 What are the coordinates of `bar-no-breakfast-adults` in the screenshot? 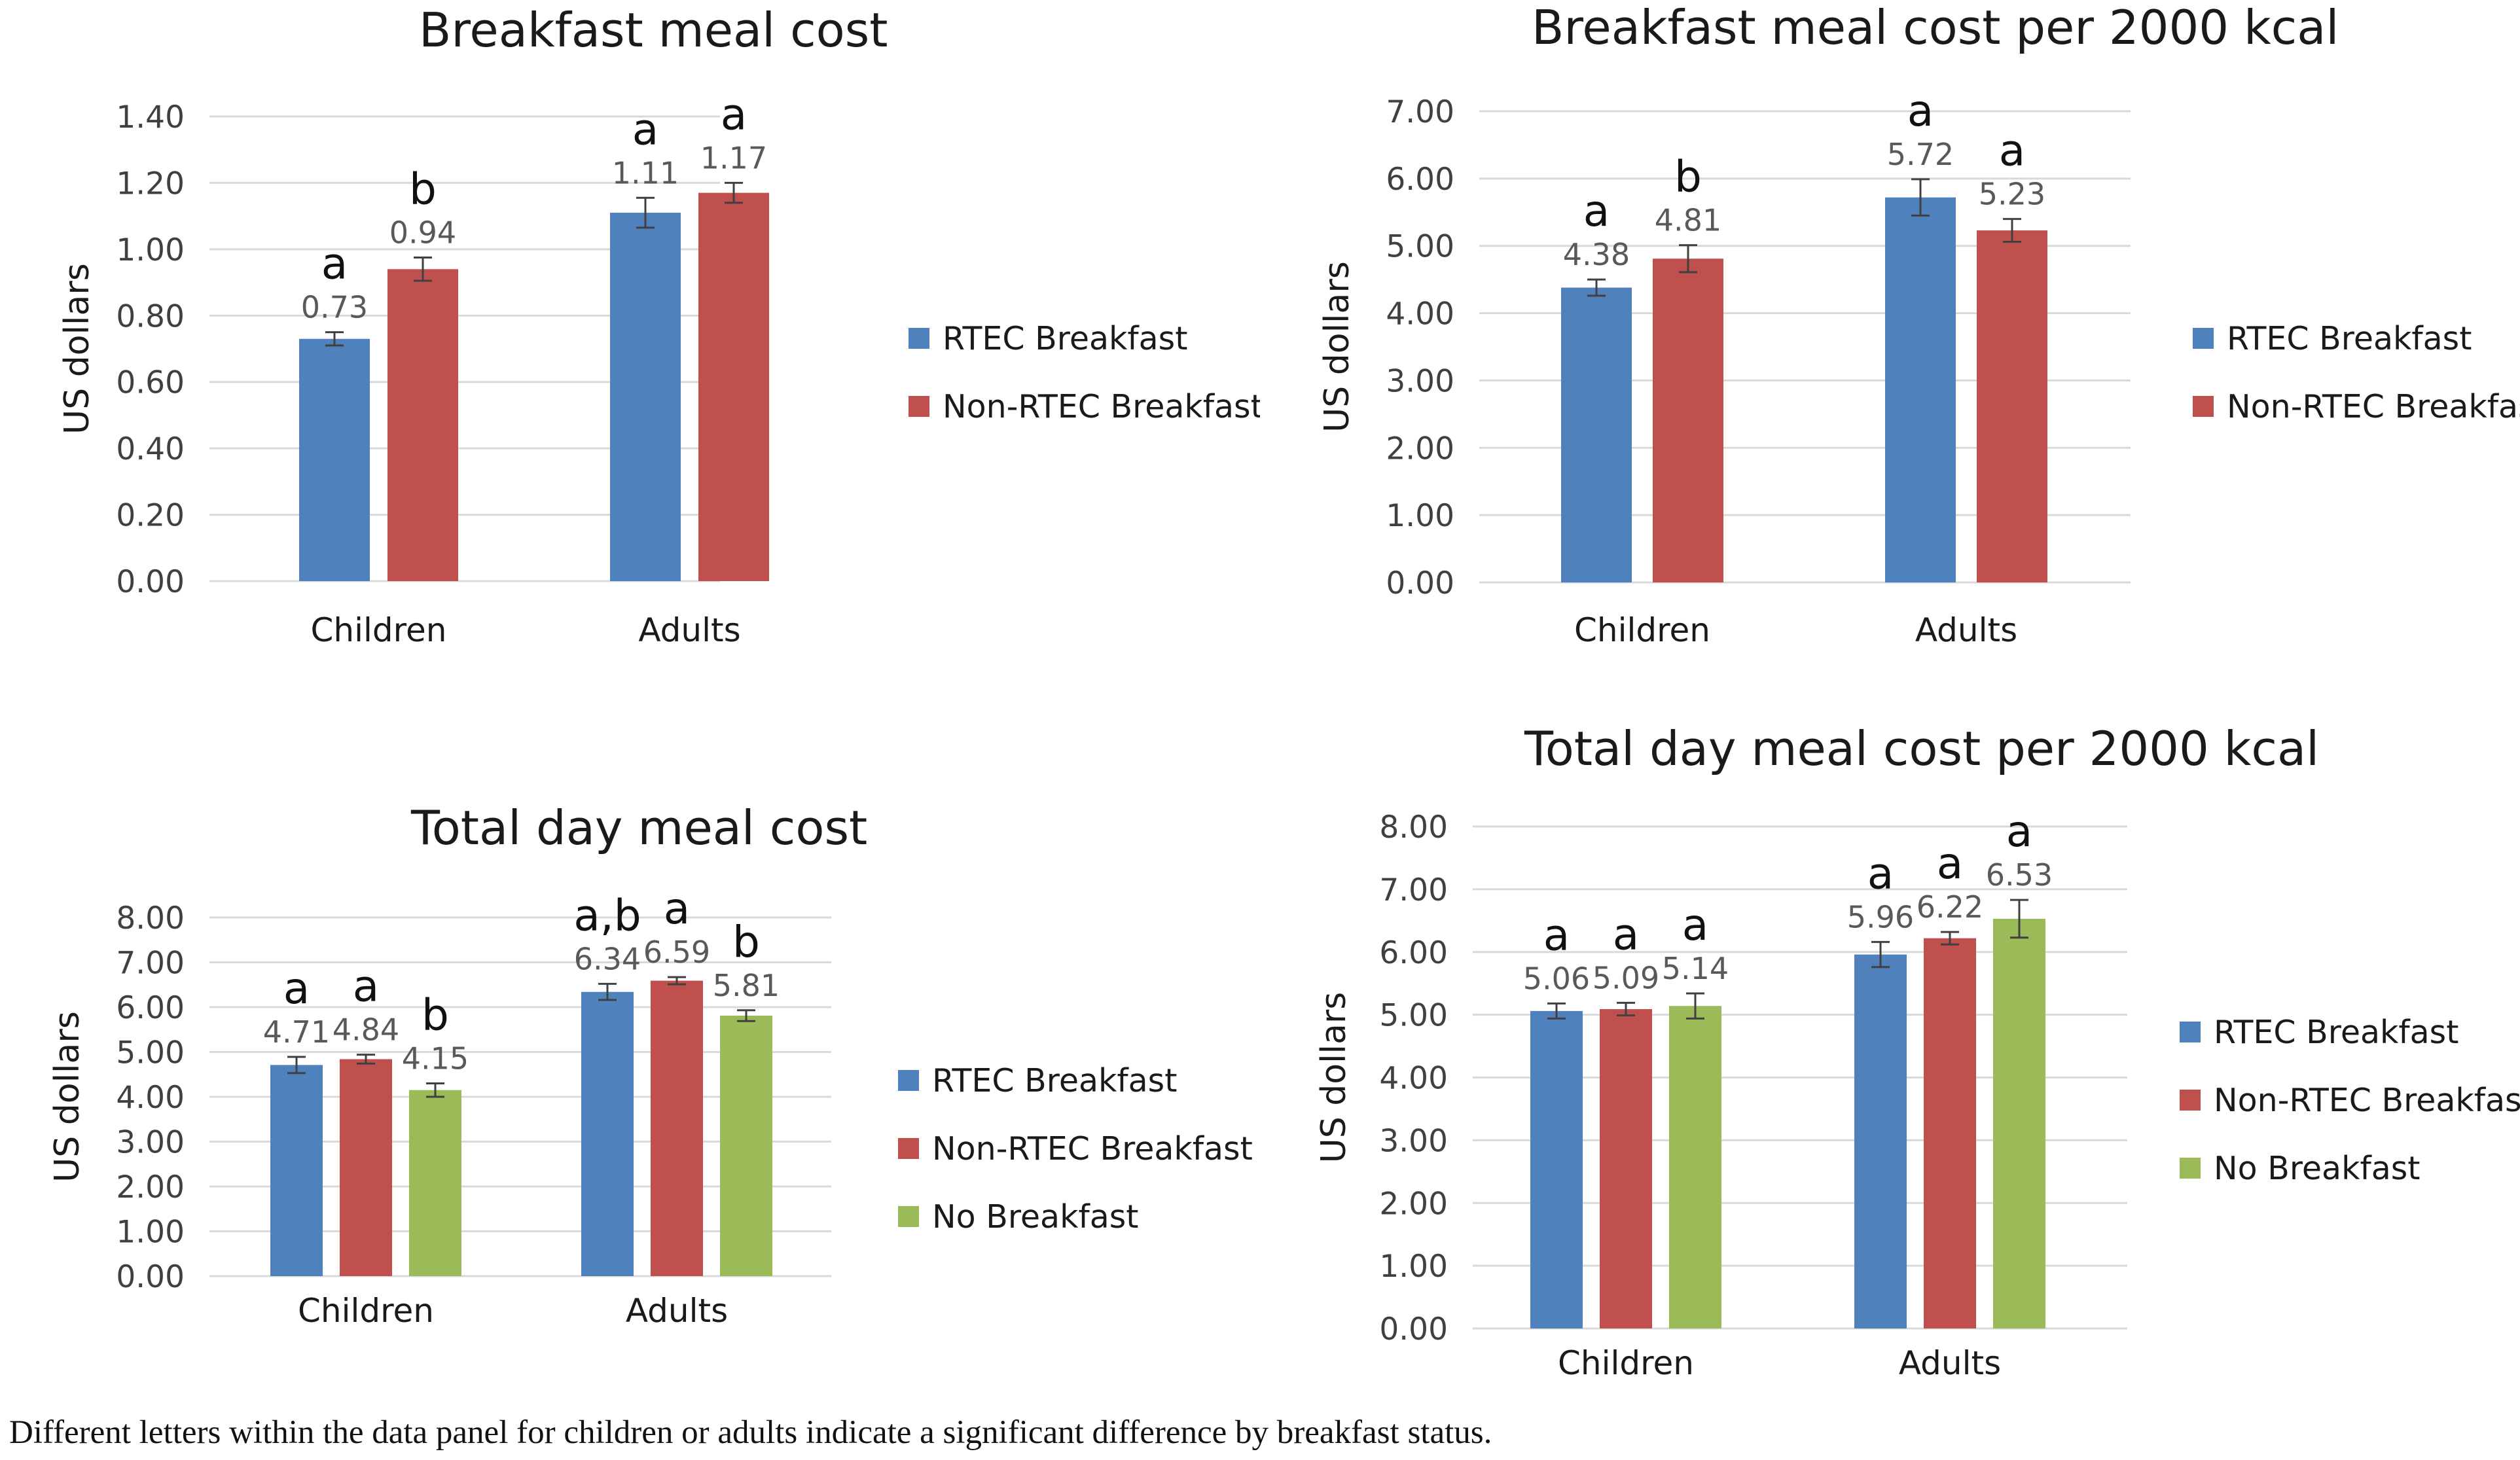 It's located at (2019, 1123).